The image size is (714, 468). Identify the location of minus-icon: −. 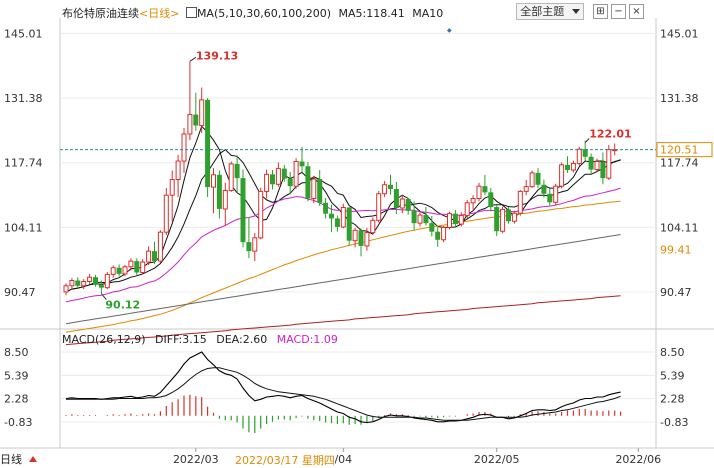
(618, 11).